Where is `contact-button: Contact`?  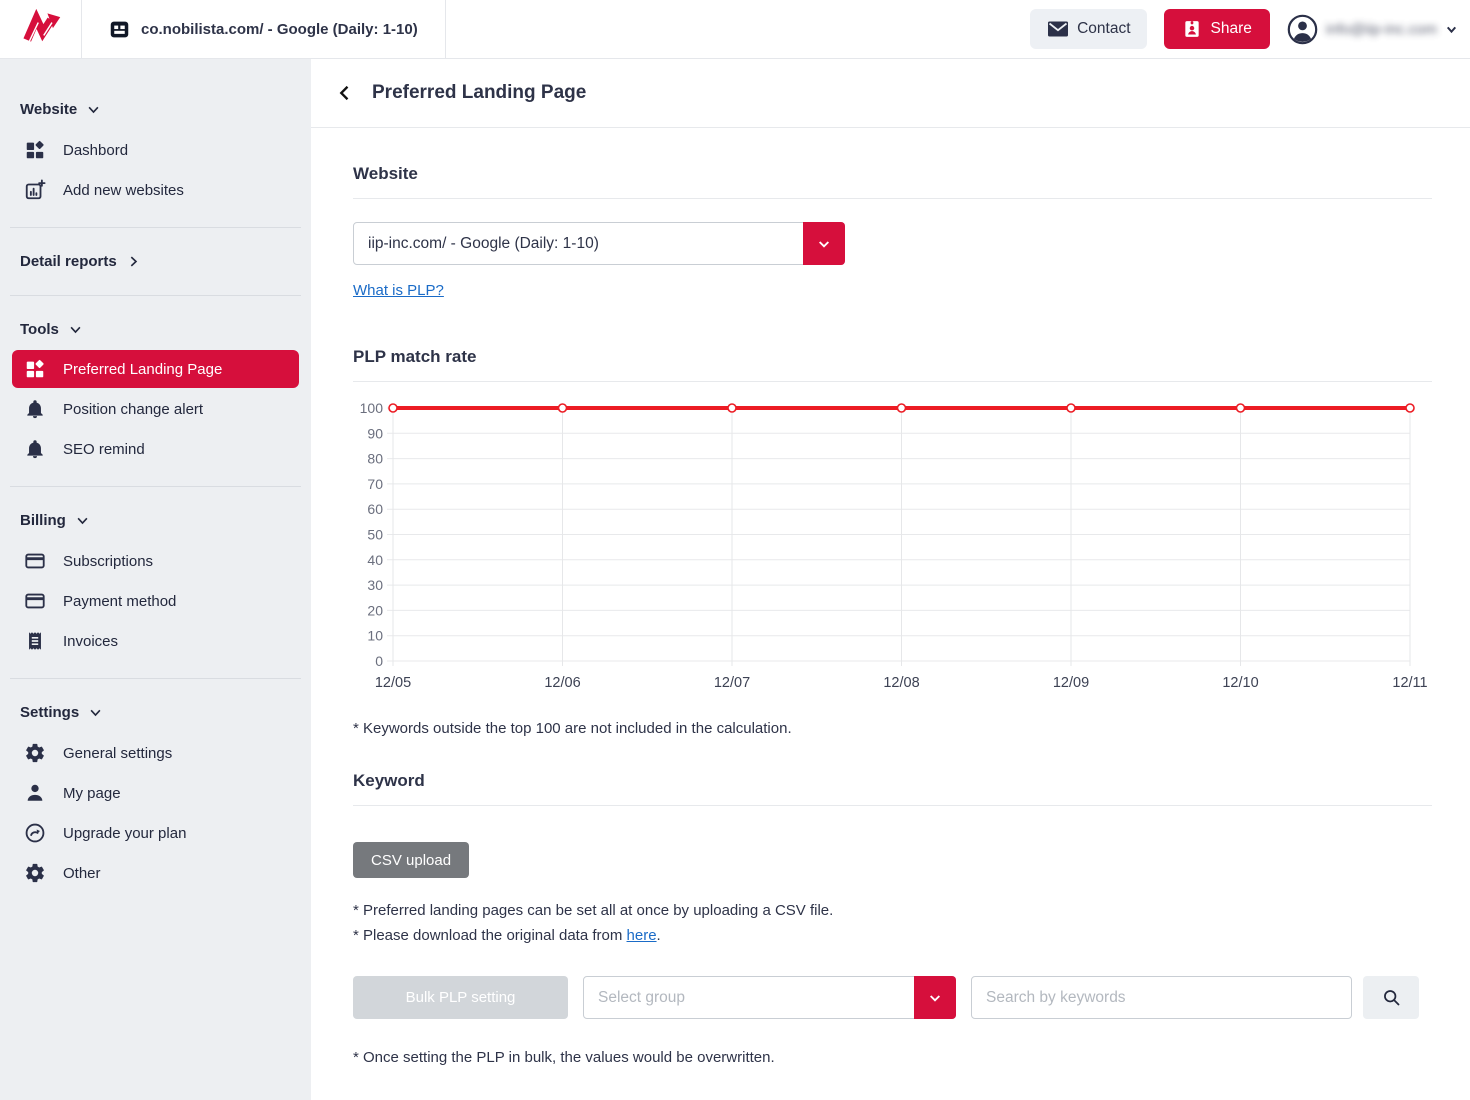 contact-button: Contact is located at coordinates (1088, 29).